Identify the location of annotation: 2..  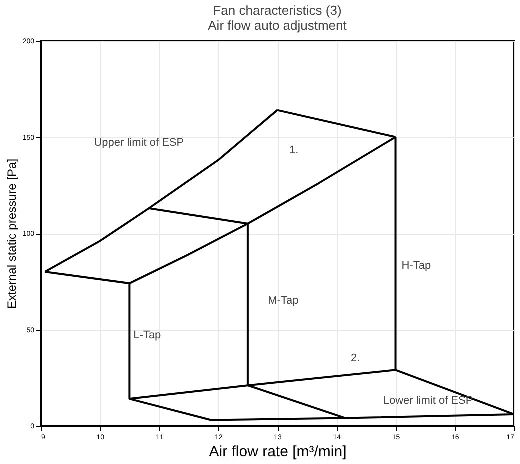
(355, 358).